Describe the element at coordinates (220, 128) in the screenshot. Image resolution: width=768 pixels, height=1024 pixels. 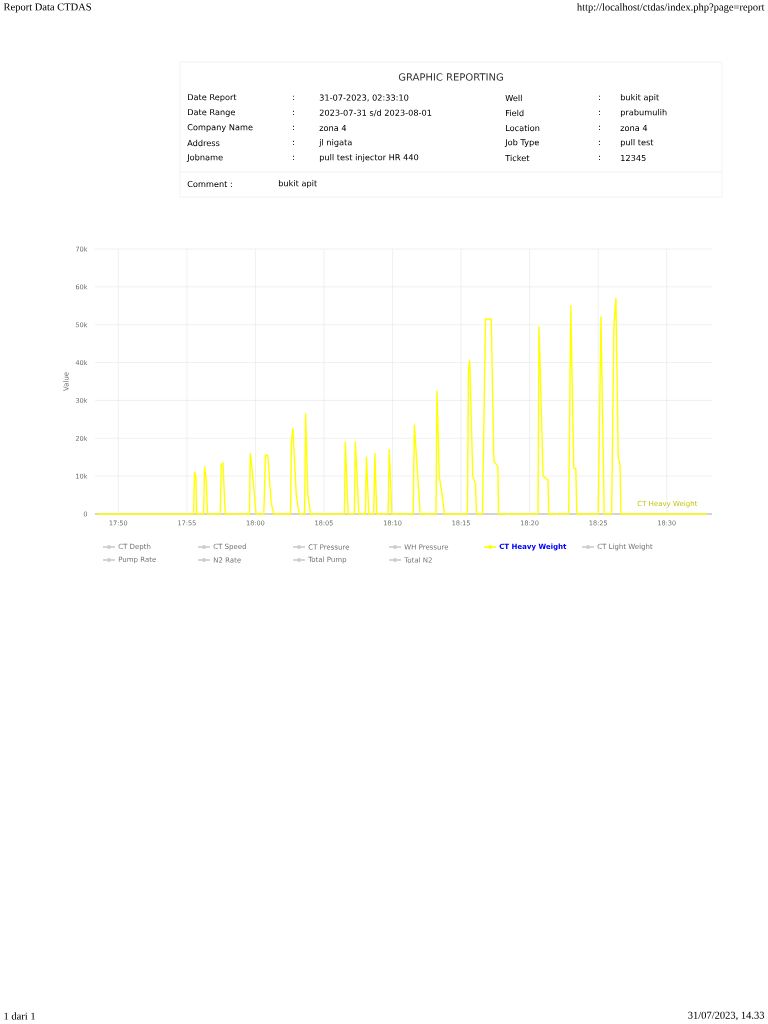
I see `text: Company Name` at that location.